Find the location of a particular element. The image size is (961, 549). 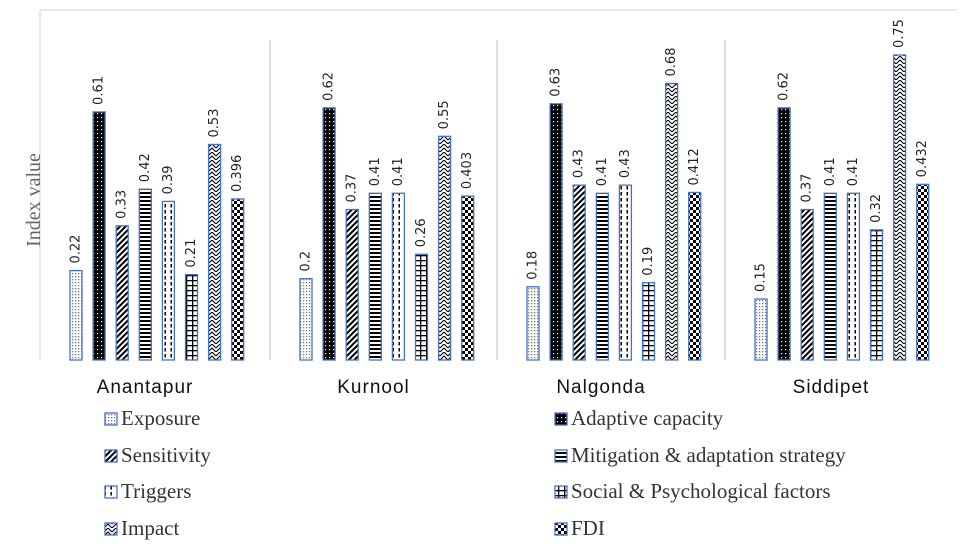

bar-horizontal-kurnool is located at coordinates (375, 276).